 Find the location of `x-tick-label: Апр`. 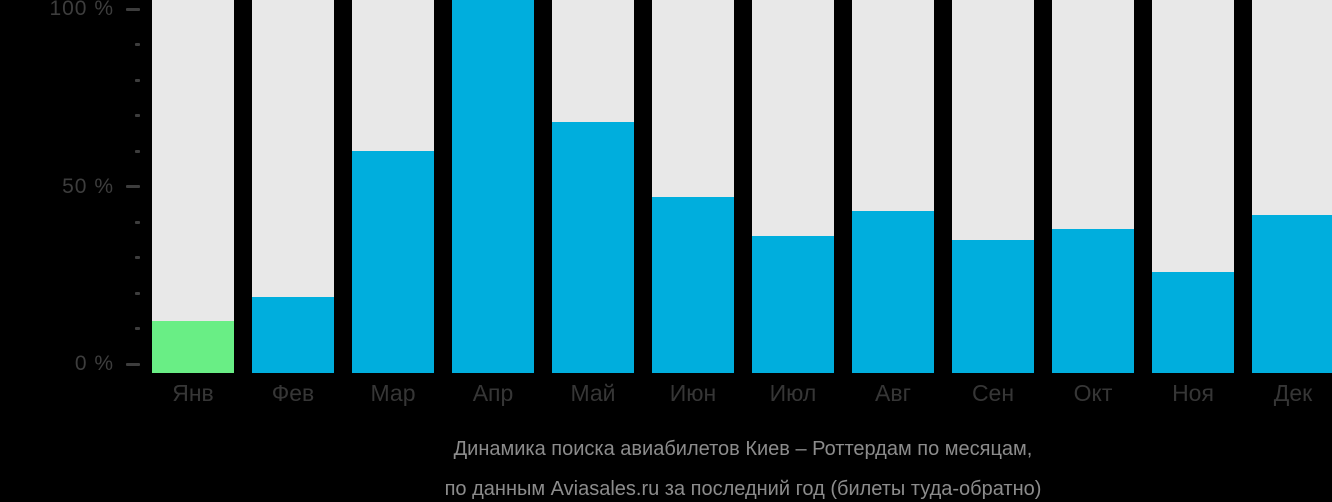

x-tick-label: Апр is located at coordinates (493, 393).